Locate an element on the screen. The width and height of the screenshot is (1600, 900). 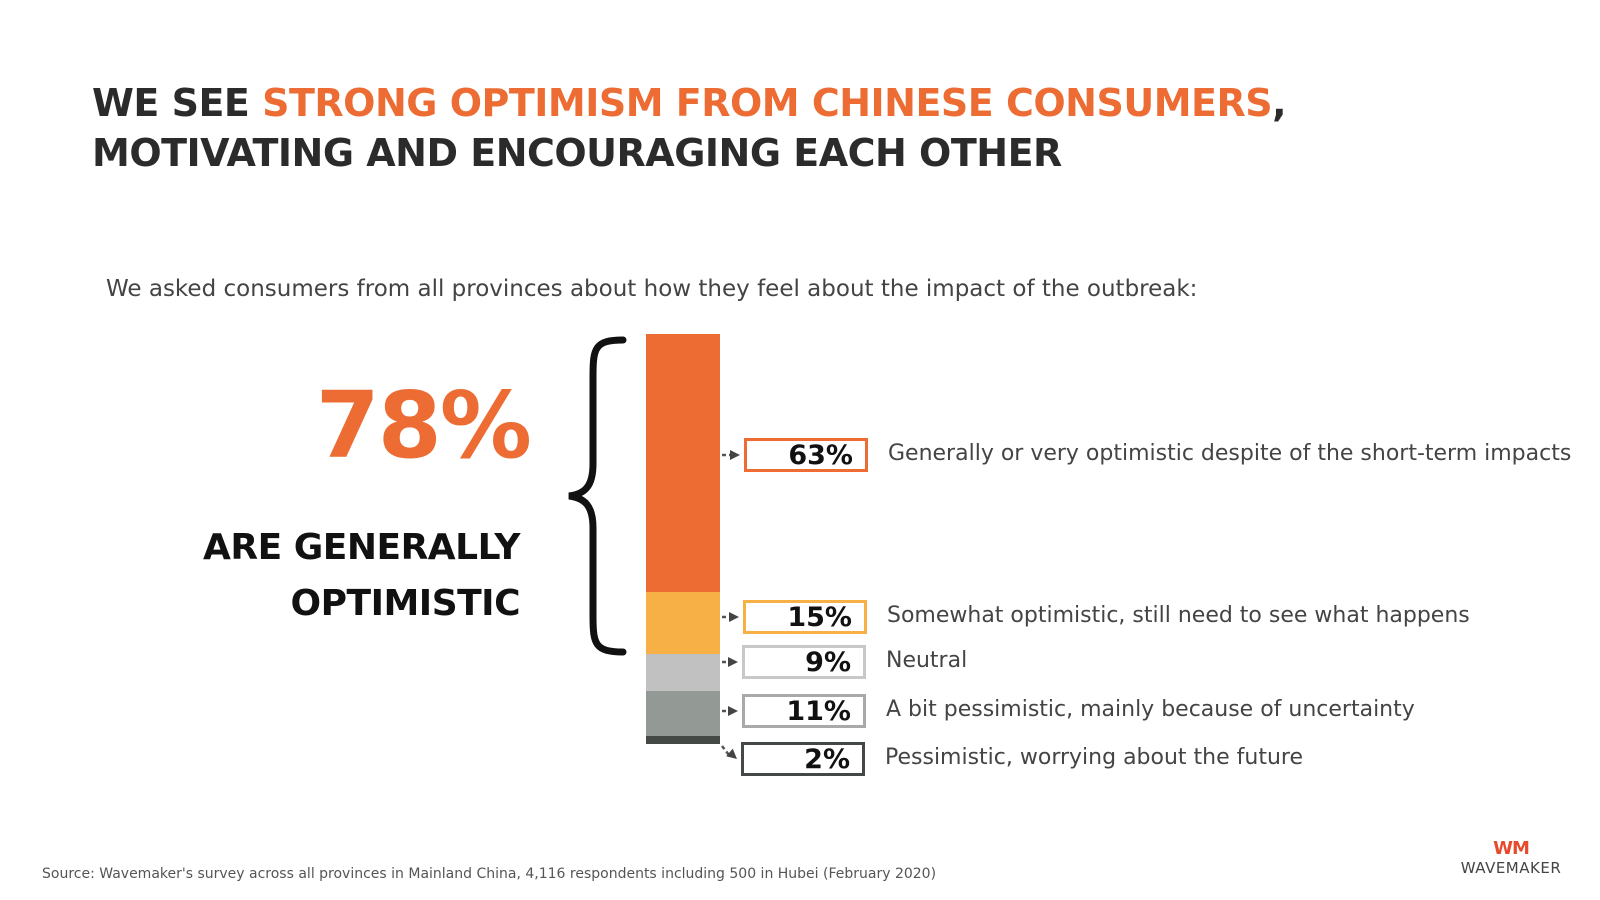
headline-percentage: 78% is located at coordinates (423, 425).